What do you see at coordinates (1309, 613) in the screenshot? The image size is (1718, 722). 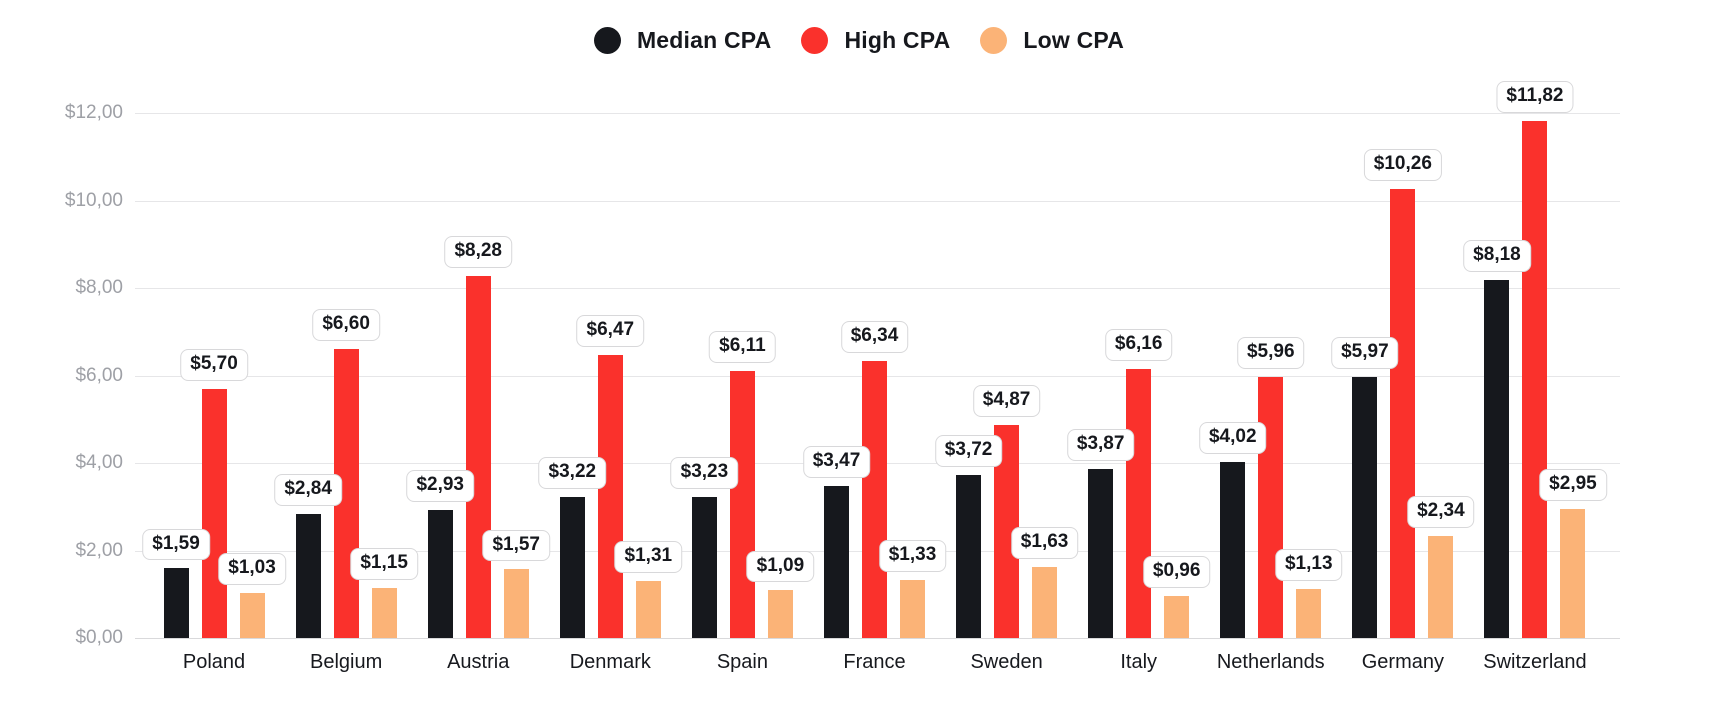 I see `bar-low-cpa-netherlands` at bounding box center [1309, 613].